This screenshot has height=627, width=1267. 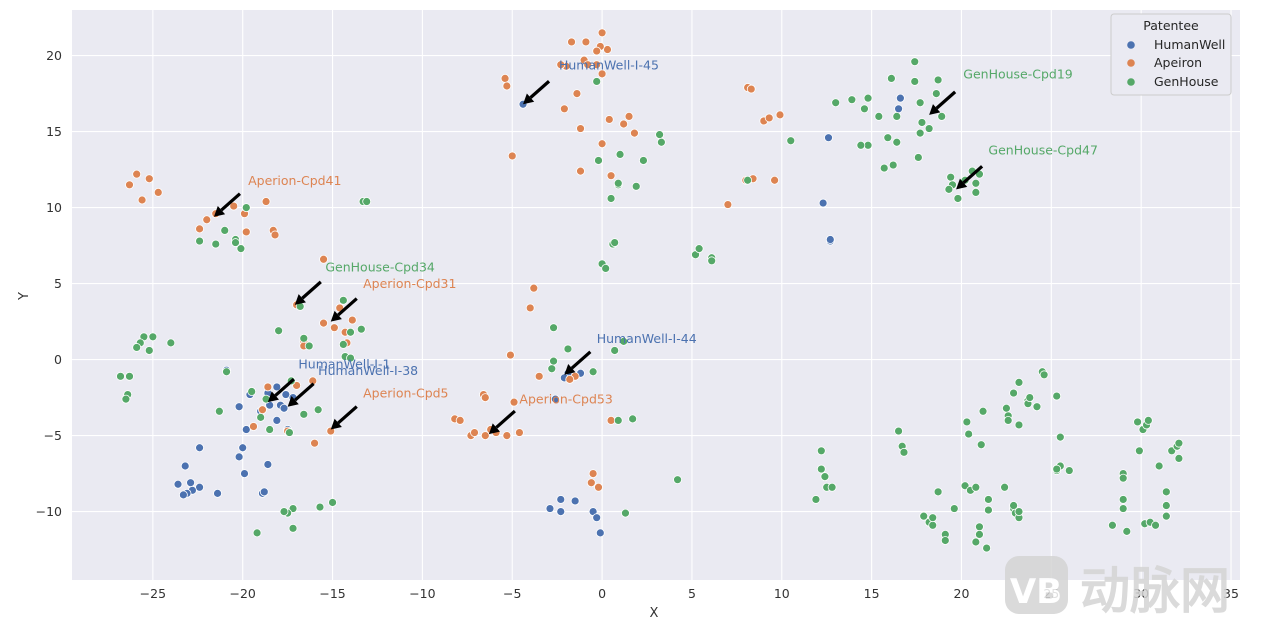 I want to click on y-tick-label: 15, so click(x=54, y=131).